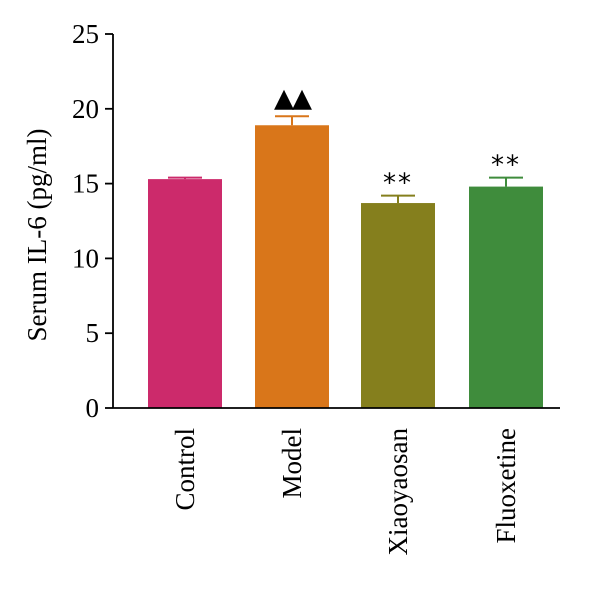 The image size is (600, 597). Describe the element at coordinates (506, 166) in the screenshot. I see `significance-marker-fluoxetine: **` at that location.